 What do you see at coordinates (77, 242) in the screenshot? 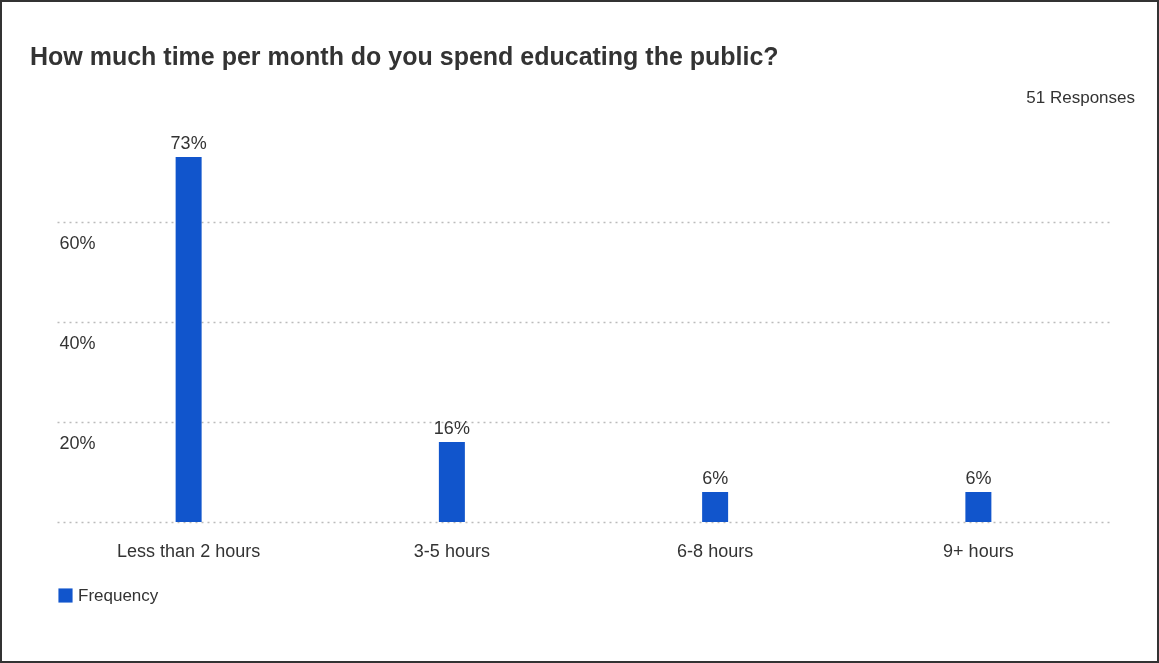
I see `y-tick-label: 60%` at bounding box center [77, 242].